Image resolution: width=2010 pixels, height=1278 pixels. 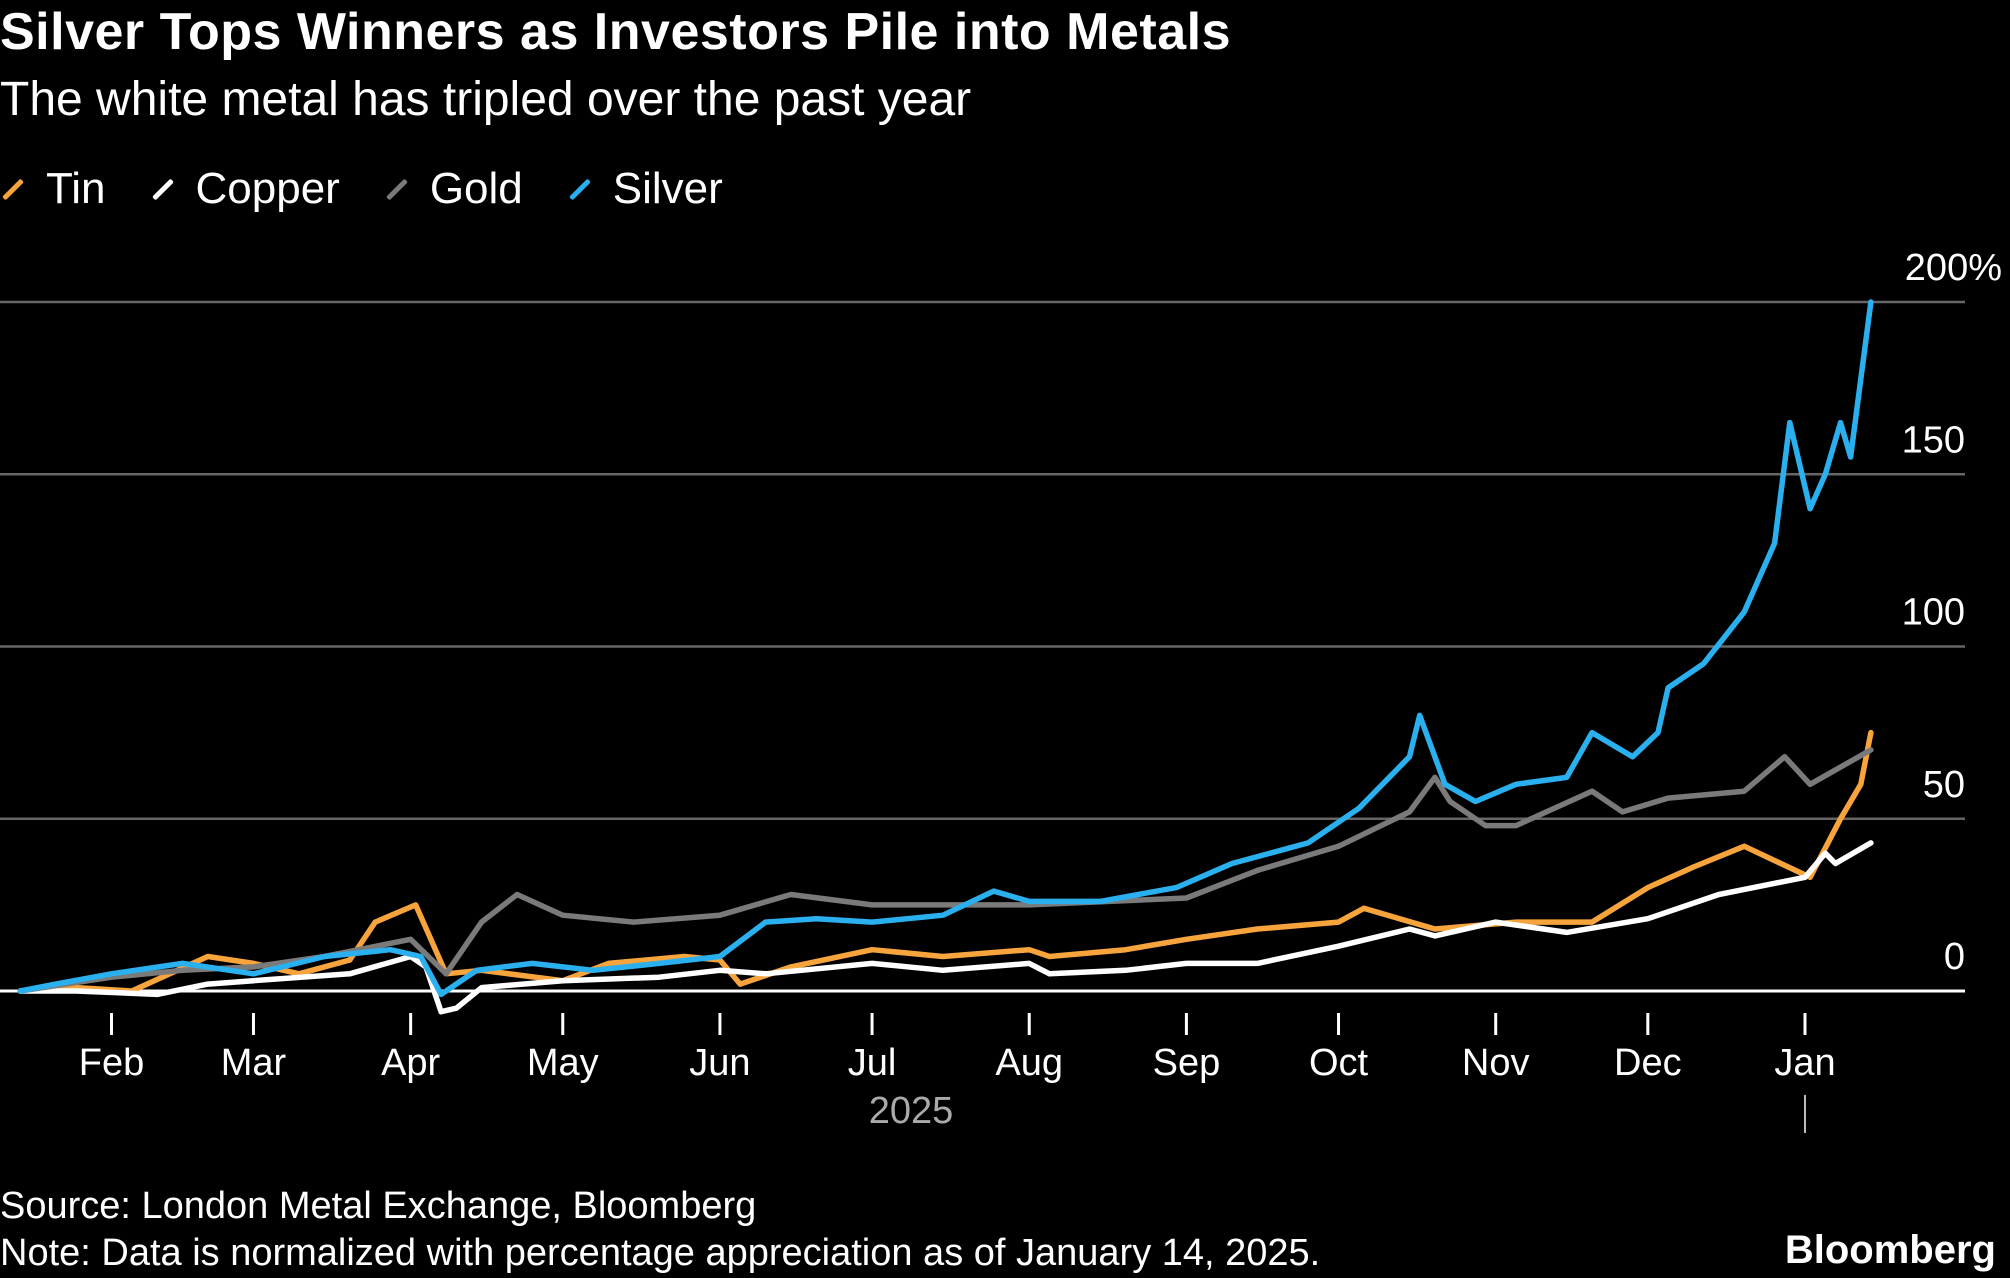 I want to click on year-label: 2025, so click(x=911, y=1111).